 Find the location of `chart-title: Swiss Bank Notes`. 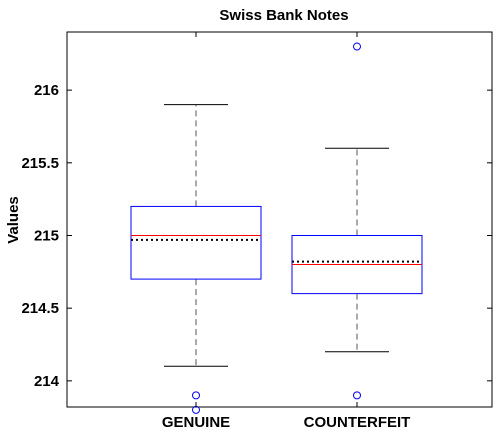

chart-title: Swiss Bank Notes is located at coordinates (283, 15).